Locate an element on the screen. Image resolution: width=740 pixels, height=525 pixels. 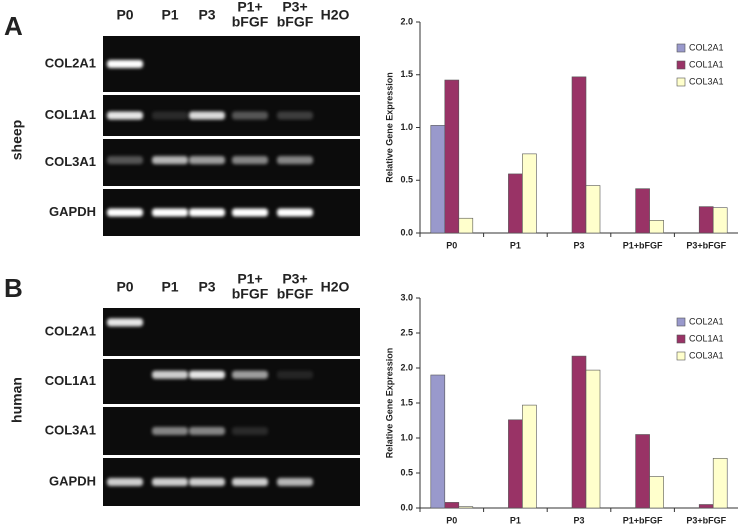
gene-label: GAPDH is located at coordinates (72, 211).